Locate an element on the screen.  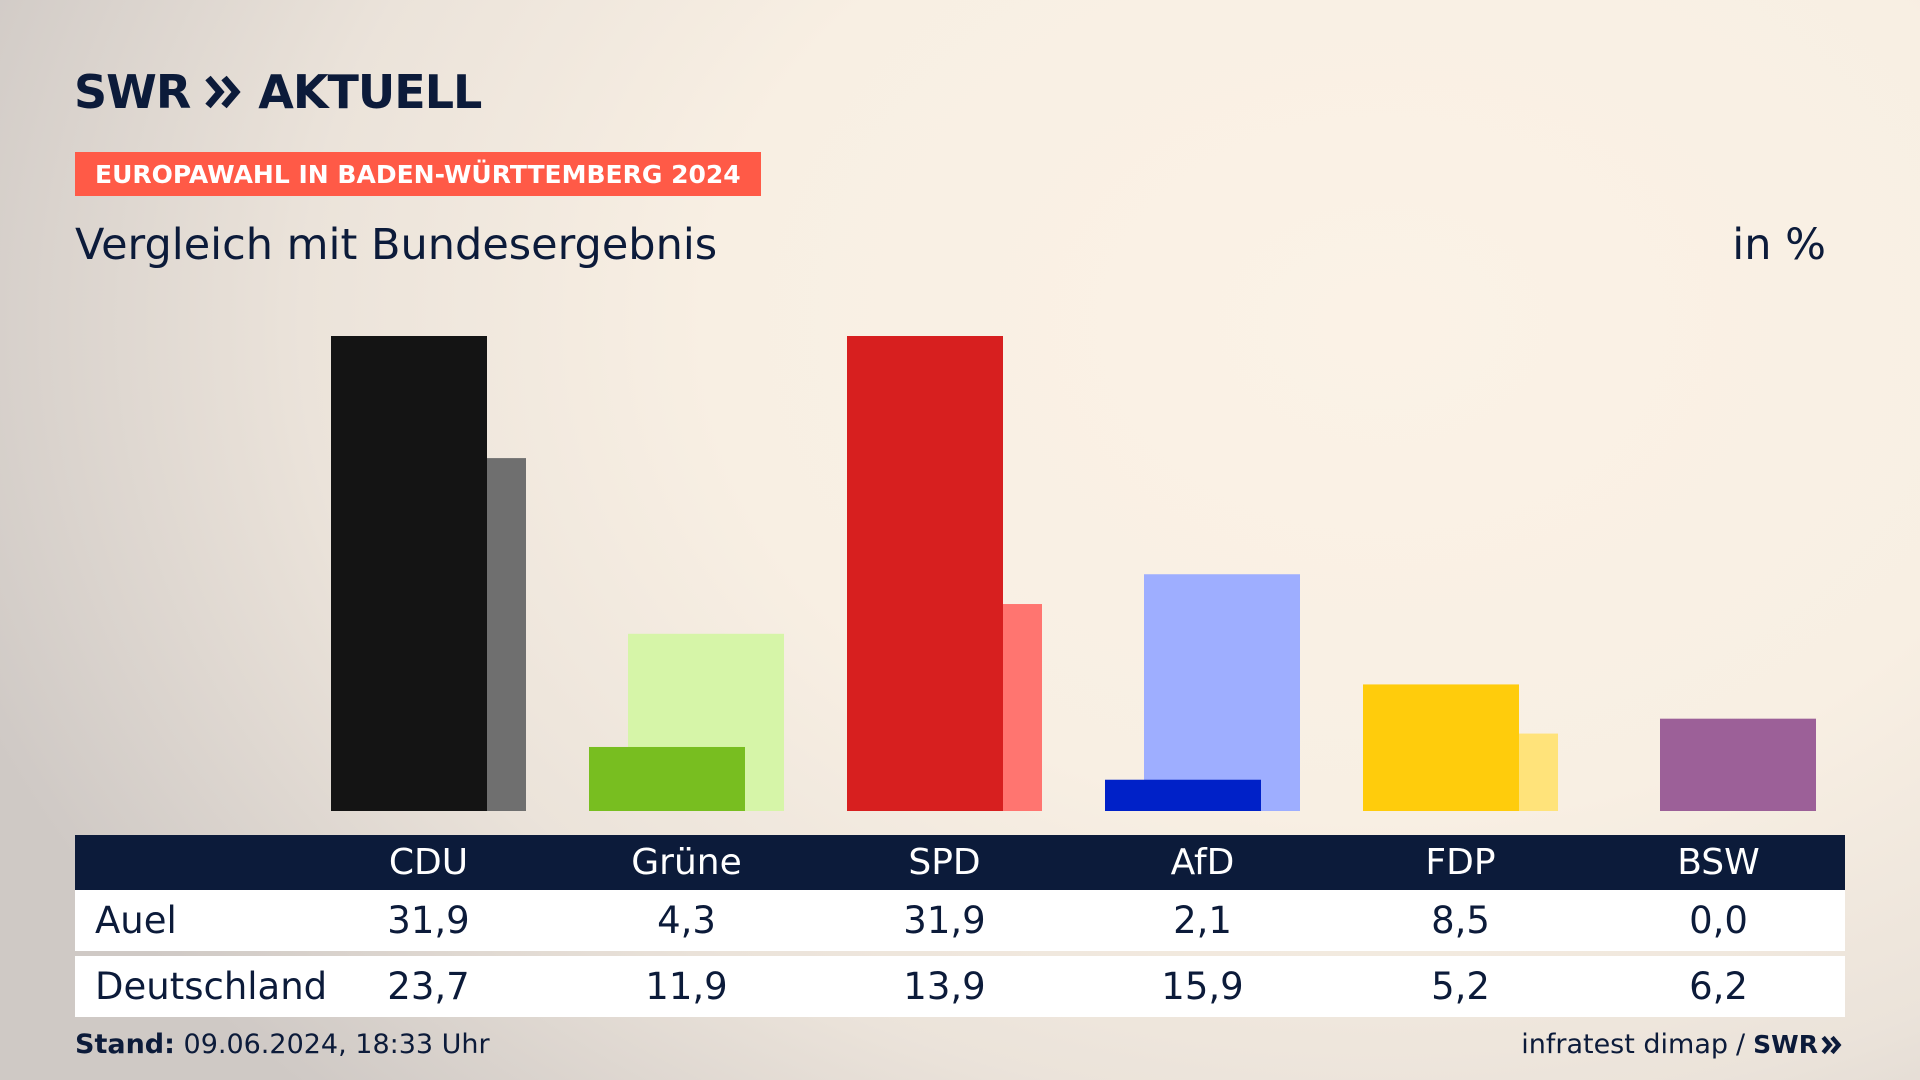
table-header-row: CDU Grüne SPD AfD FDP BSW is located at coordinates (960, 862).